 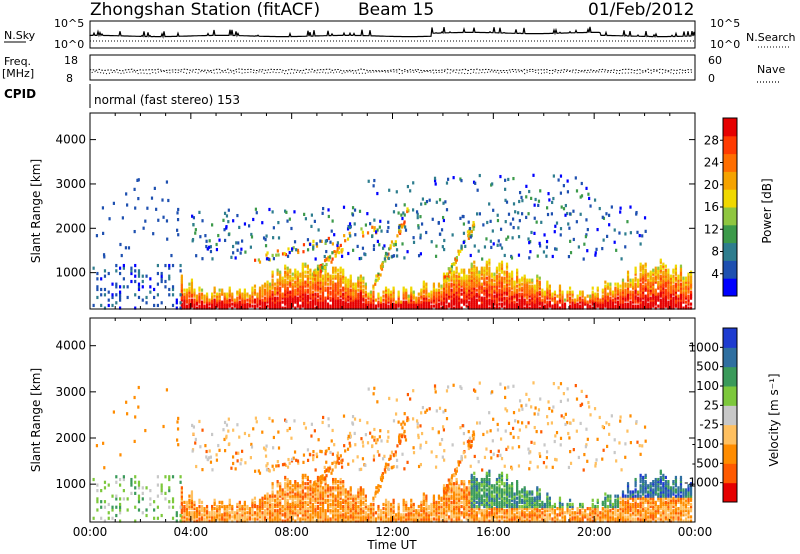 What do you see at coordinates (69, 78) in the screenshot?
I see `freq-tick-bottom: 8` at bounding box center [69, 78].